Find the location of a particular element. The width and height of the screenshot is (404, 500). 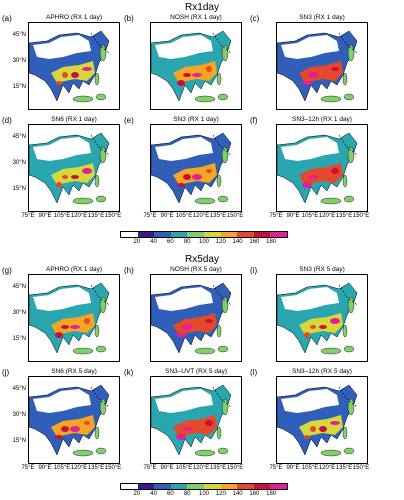

colorbar-tick: 20 is located at coordinates (137, 494).